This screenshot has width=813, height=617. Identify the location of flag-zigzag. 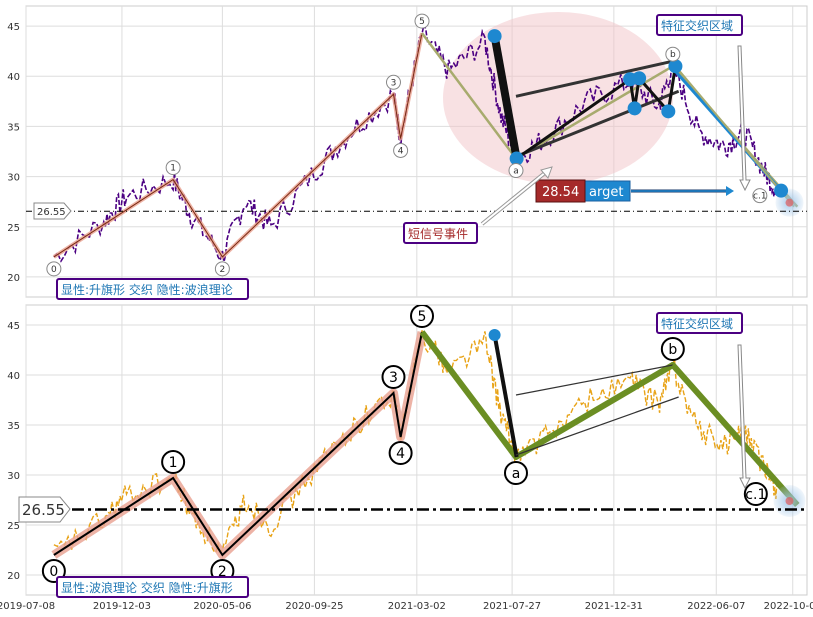
(596, 112).